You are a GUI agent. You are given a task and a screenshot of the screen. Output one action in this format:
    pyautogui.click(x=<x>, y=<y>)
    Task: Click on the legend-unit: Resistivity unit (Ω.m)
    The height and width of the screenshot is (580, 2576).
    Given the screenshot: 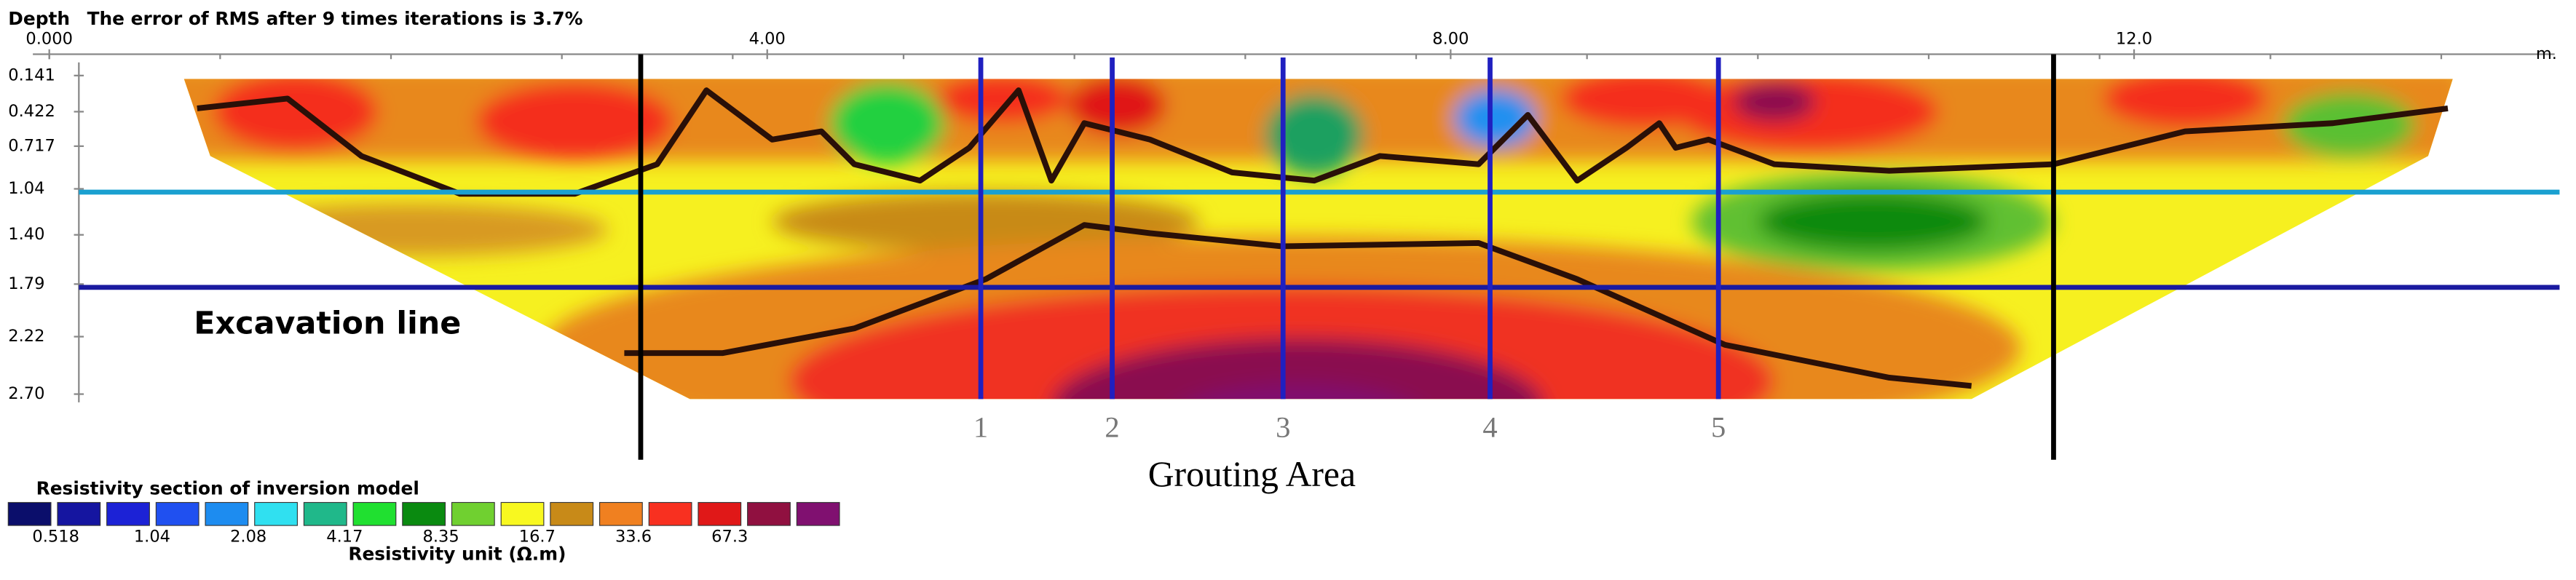 What is the action you would take?
    pyautogui.click(x=457, y=554)
    